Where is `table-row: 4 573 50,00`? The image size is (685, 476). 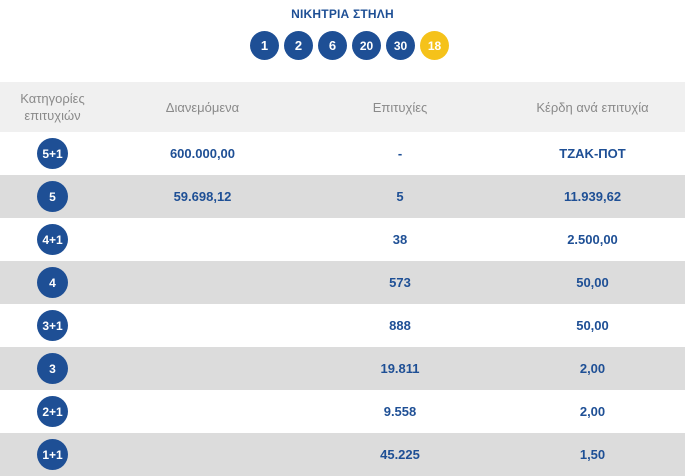
table-row: 4 573 50,00 is located at coordinates (342, 282).